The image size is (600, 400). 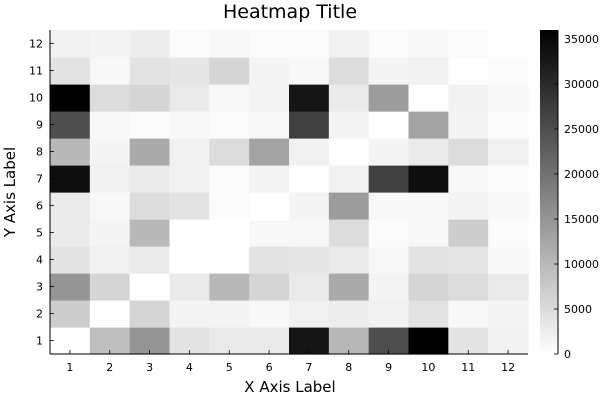 What do you see at coordinates (578, 309) in the screenshot?
I see `colorbar-tick-label: 5000` at bounding box center [578, 309].